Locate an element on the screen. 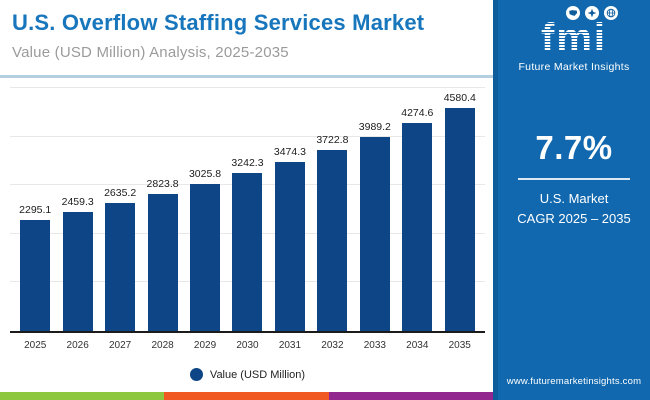 The width and height of the screenshot is (650, 400). bar-value-label: 3722.8 is located at coordinates (332, 140).